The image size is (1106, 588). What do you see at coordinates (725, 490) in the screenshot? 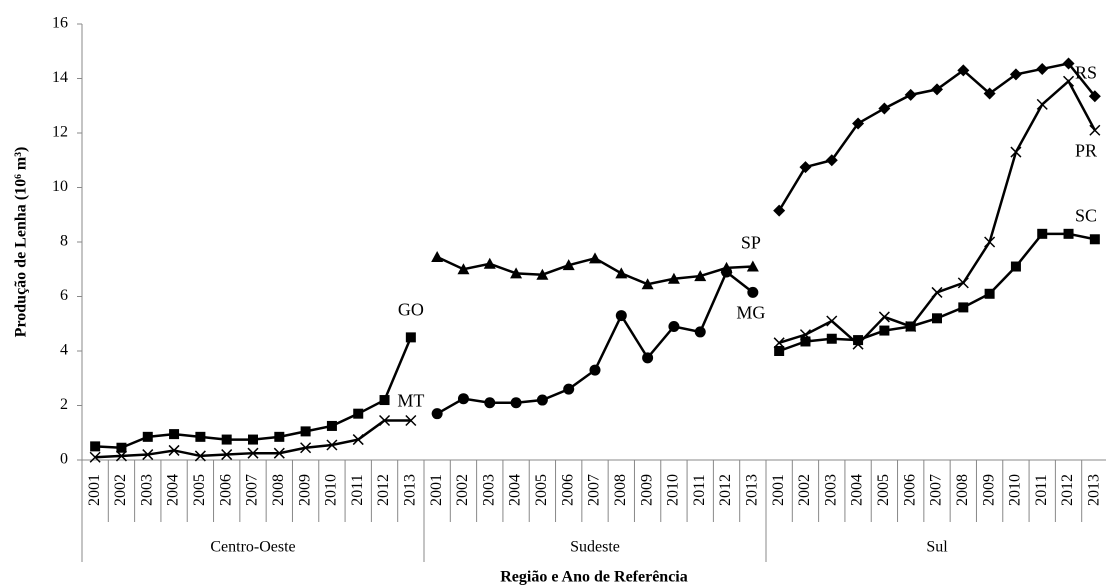
I see `x-tick-label: 2012` at bounding box center [725, 490].